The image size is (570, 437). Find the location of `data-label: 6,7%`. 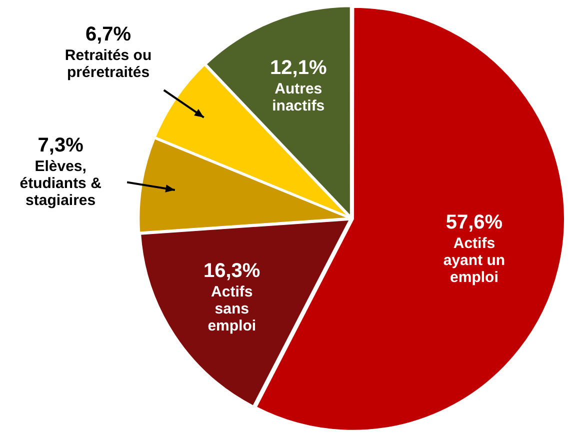

data-label: 6,7% is located at coordinates (108, 35).